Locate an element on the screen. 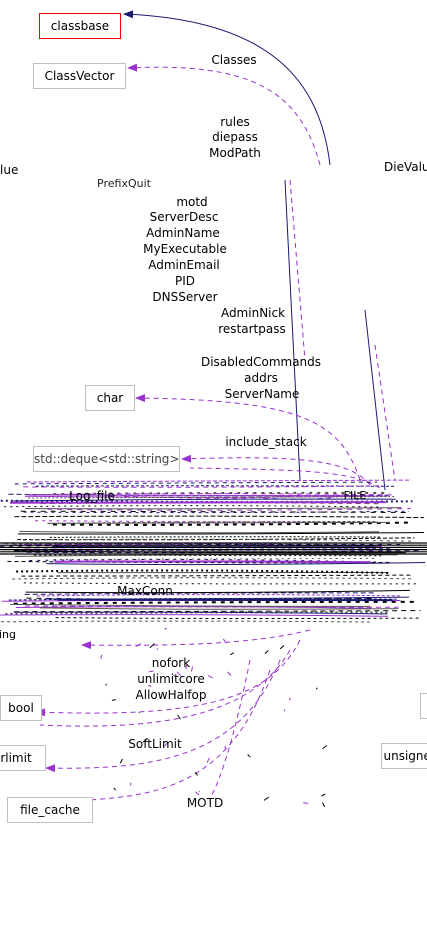 The height and width of the screenshot is (941, 427). label-servername: ServerName is located at coordinates (262, 394).